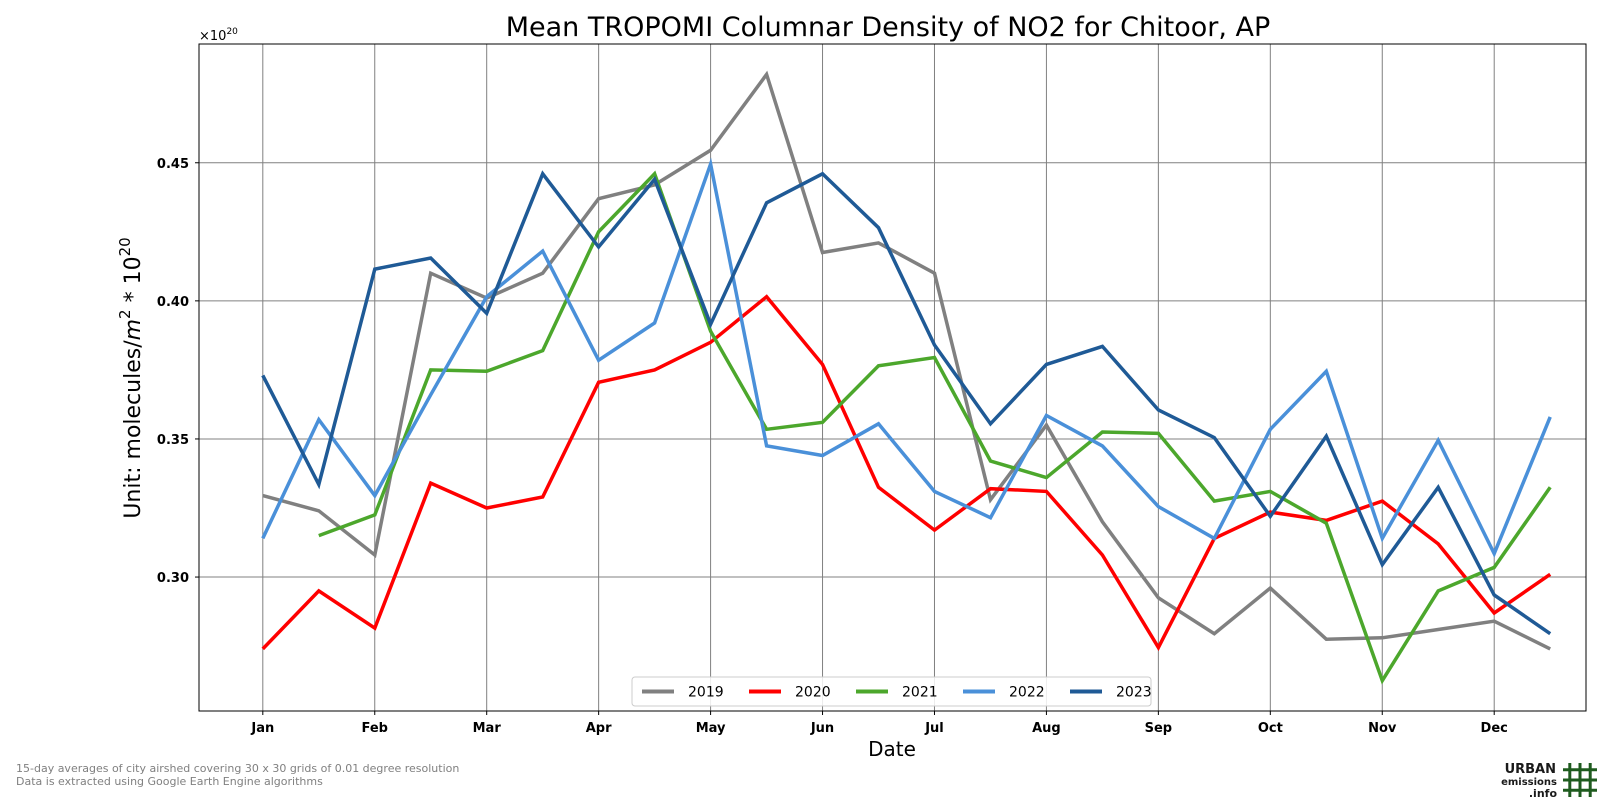  What do you see at coordinates (892, 749) in the screenshot?
I see `x-axis-label: Date` at bounding box center [892, 749].